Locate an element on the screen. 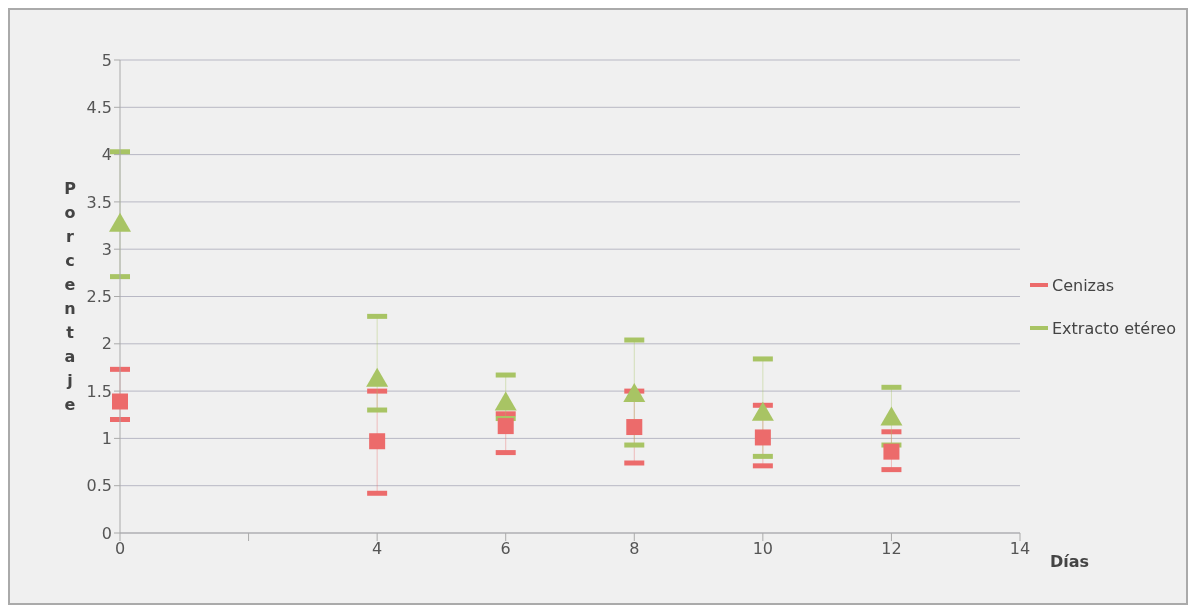 The image size is (1196, 613). y-tick-label: 0.5 is located at coordinates (99, 486).